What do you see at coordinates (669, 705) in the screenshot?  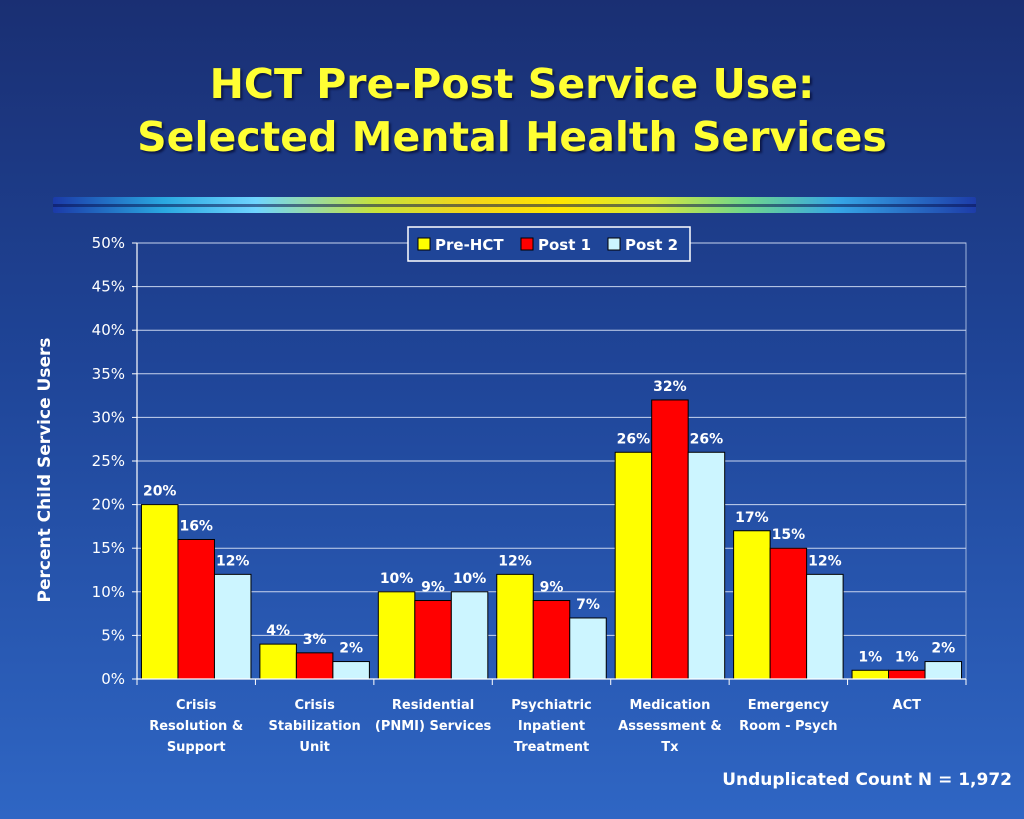 I see `x-tick-label: Medication` at bounding box center [669, 705].